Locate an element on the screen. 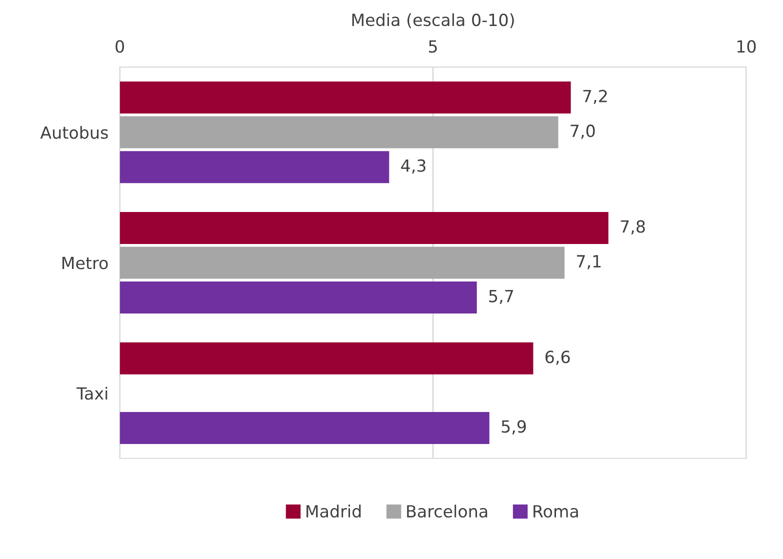  data-label: 7,2 is located at coordinates (595, 97).